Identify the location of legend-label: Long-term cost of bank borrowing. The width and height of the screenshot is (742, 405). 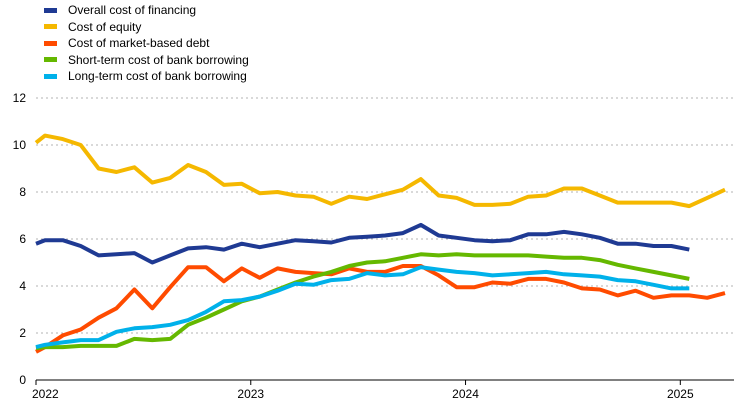
(157, 76).